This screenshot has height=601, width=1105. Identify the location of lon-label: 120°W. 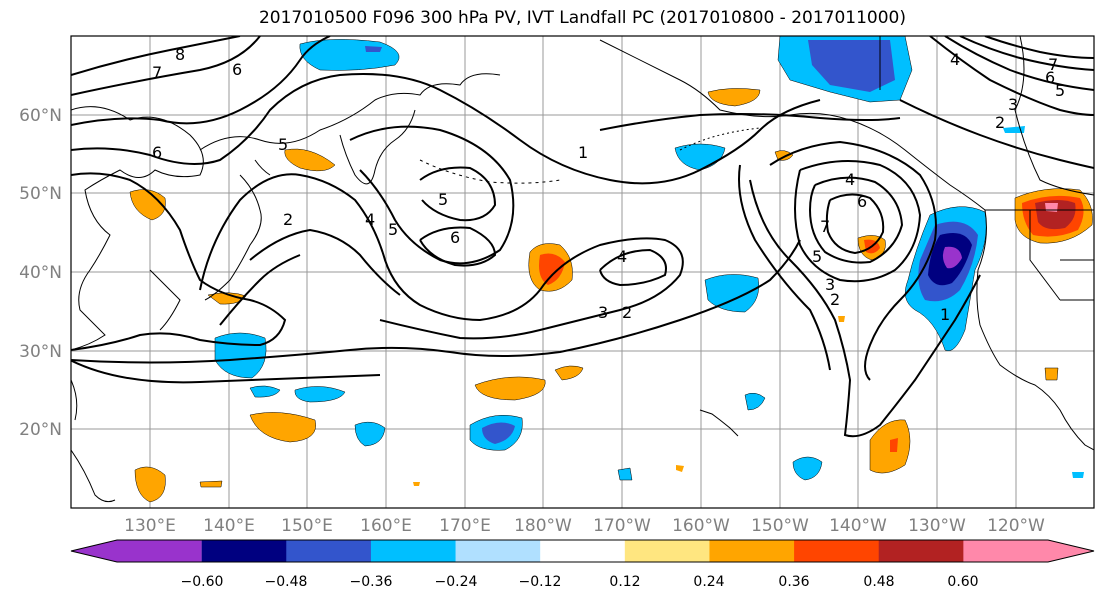
(1016, 526).